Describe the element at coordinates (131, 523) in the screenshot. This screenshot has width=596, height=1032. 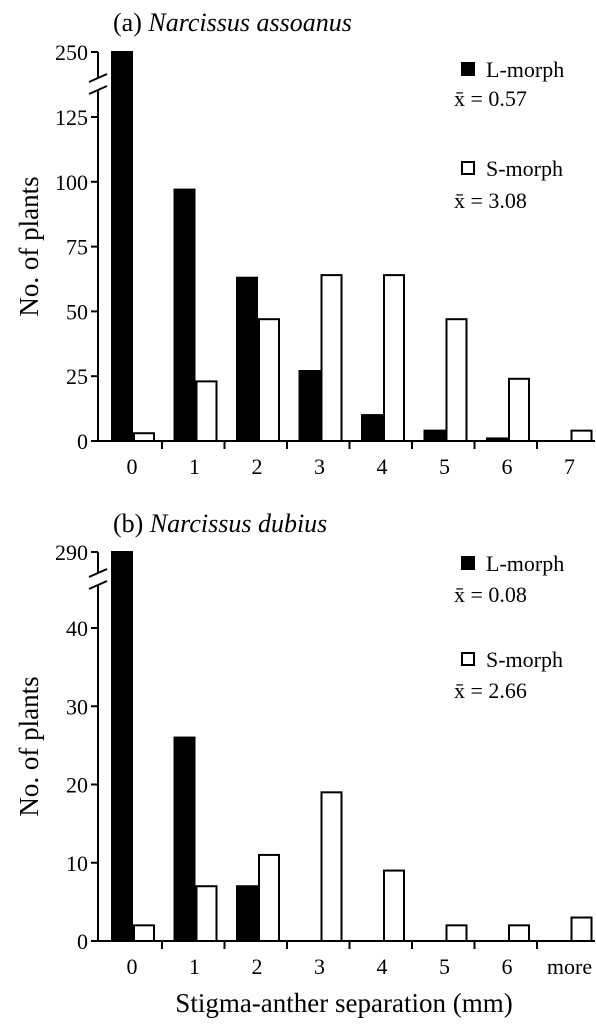
I see `panel-label: (b)` at that location.